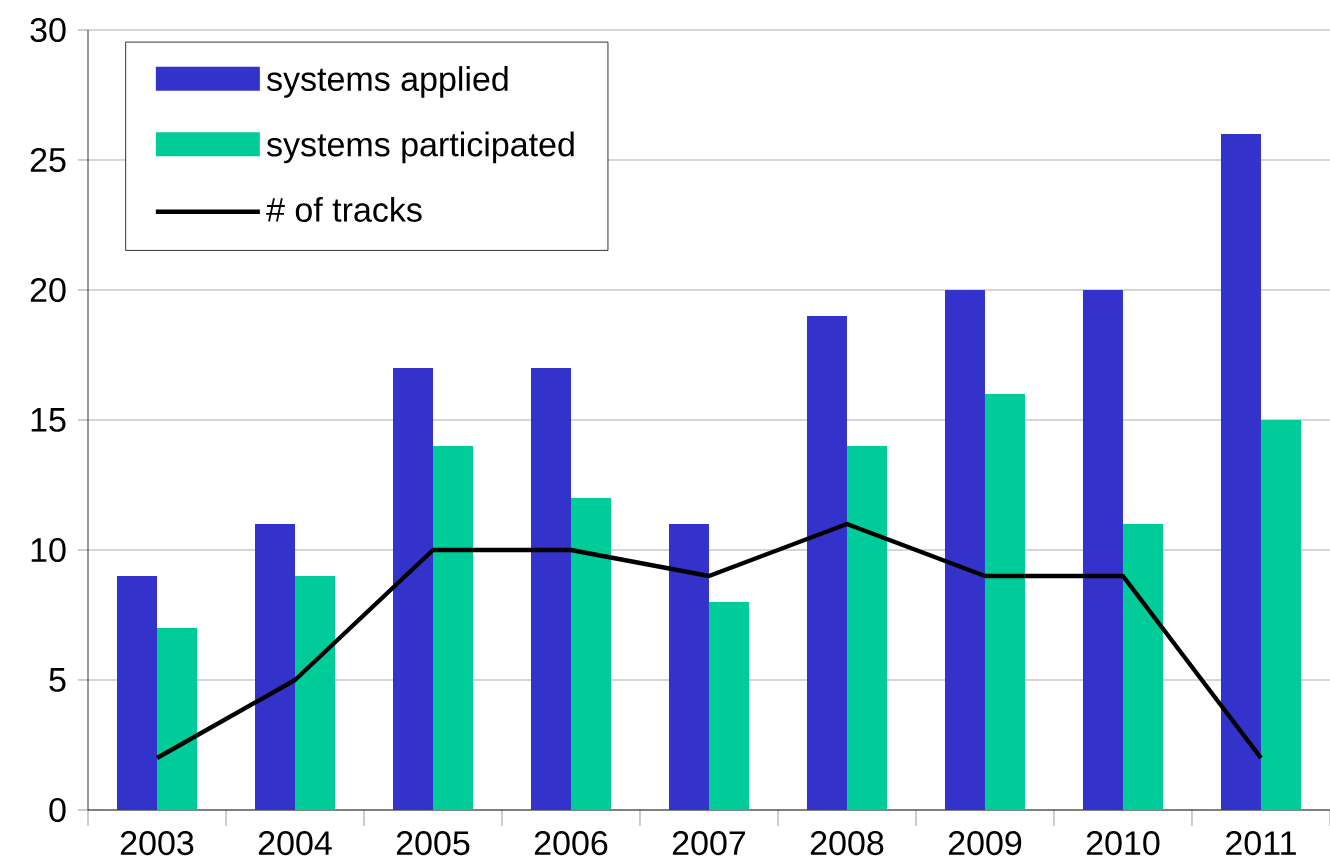  I want to click on x-tick-label: 2010, so click(1123, 843).